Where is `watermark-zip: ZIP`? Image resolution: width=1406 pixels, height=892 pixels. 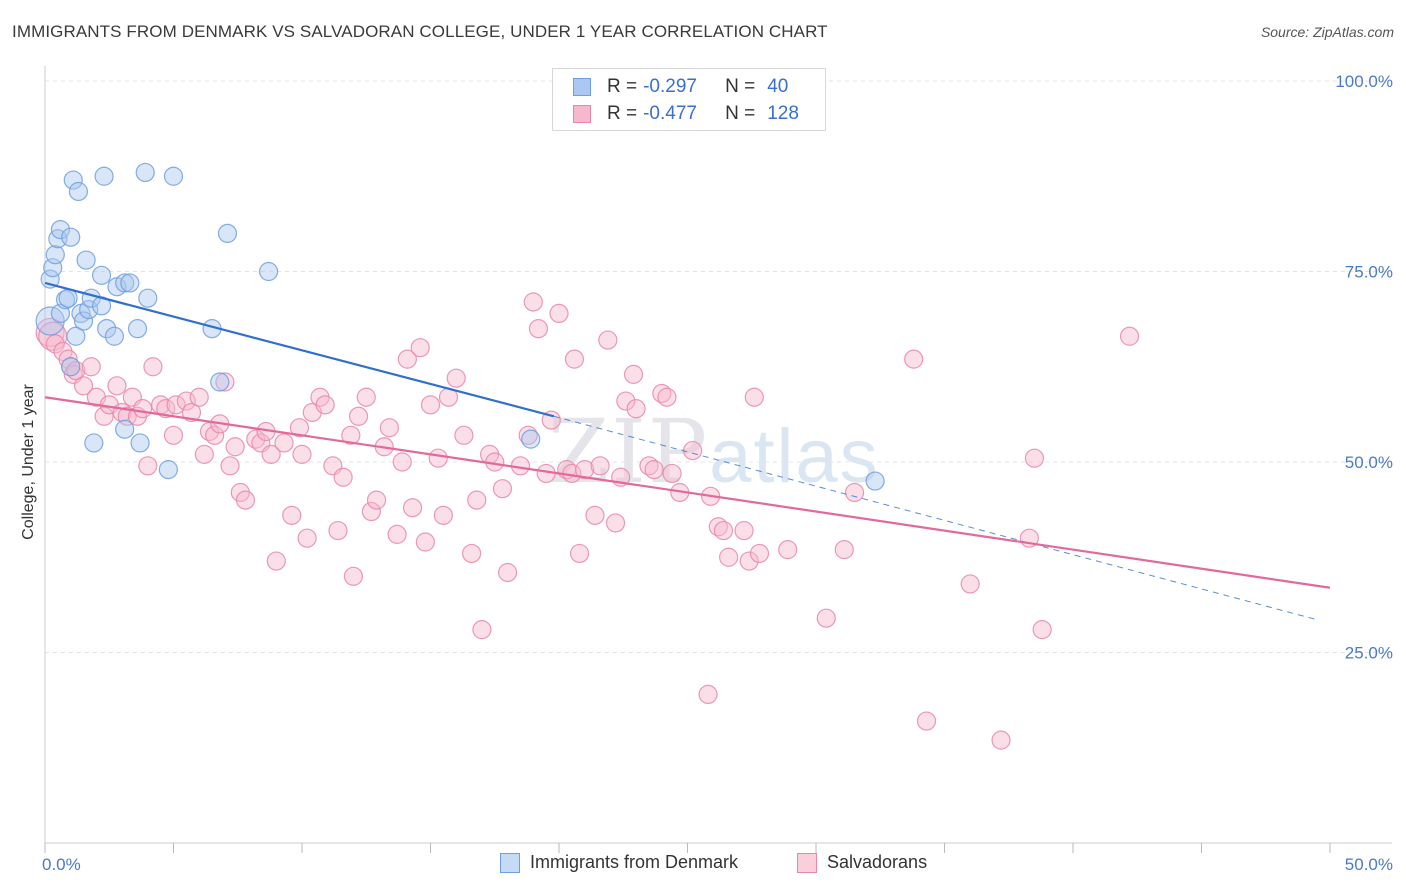 watermark-zip: ZIP is located at coordinates (629, 451).